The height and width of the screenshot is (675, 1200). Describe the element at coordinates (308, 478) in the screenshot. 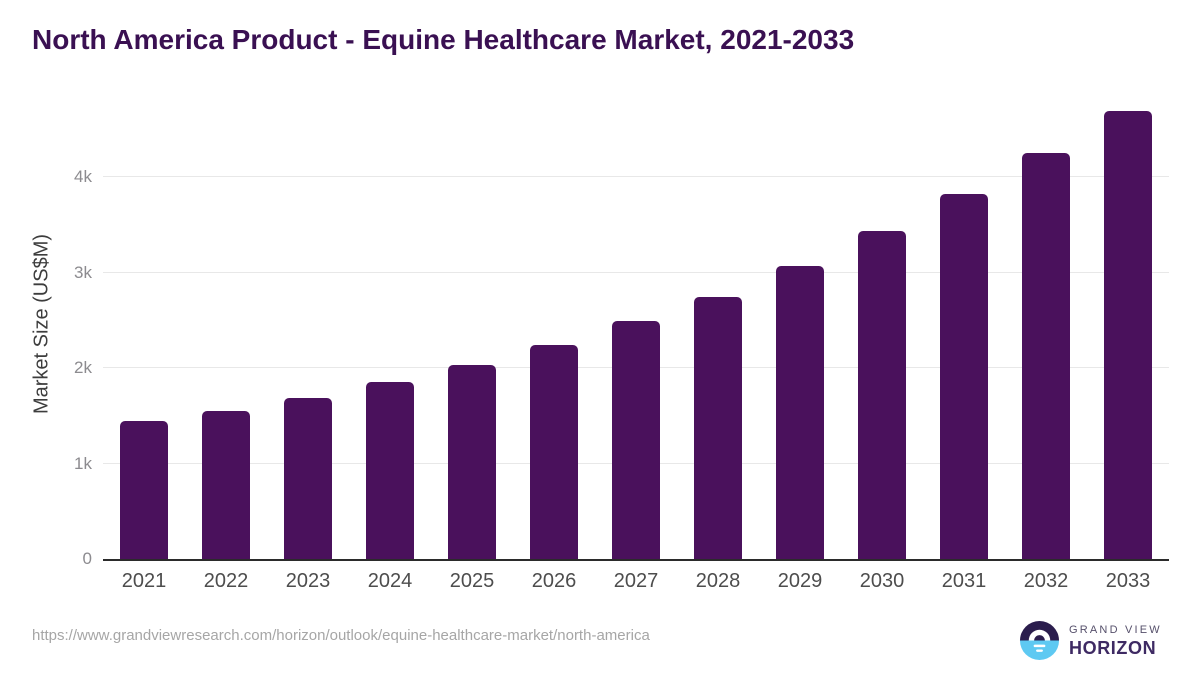

I see `bar-2023` at that location.